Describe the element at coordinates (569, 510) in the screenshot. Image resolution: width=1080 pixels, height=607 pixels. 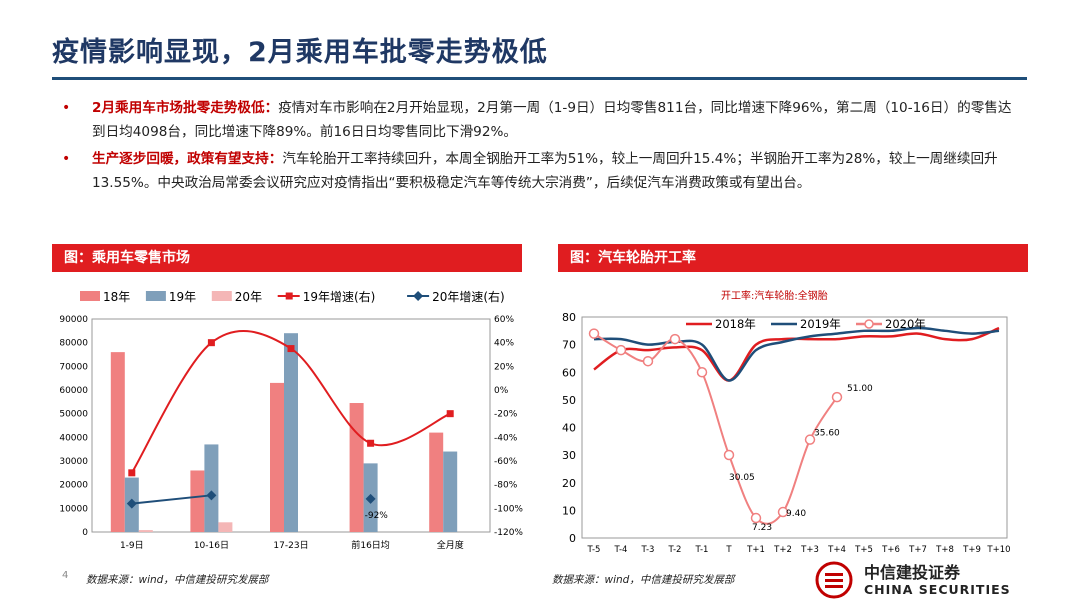
I see `y-tick-label: 10` at that location.